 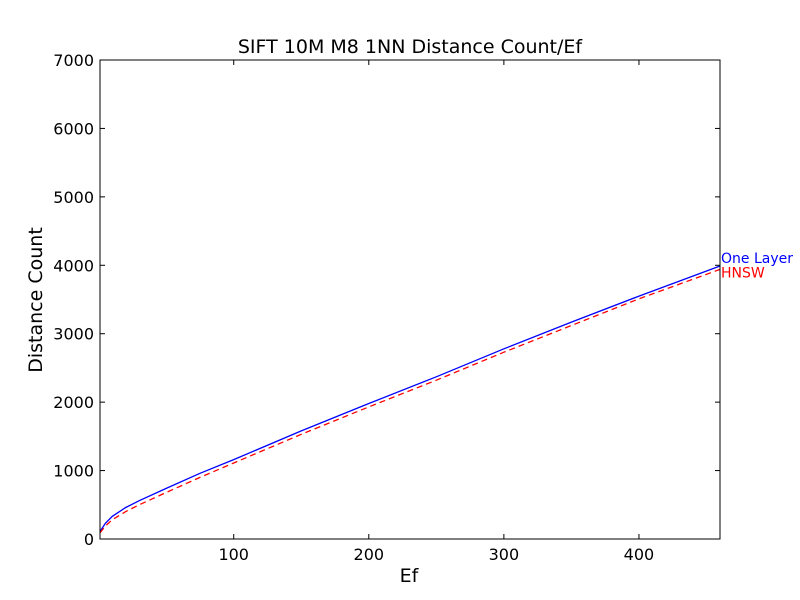 I want to click on y-tick-label: 7000, so click(x=73, y=60).